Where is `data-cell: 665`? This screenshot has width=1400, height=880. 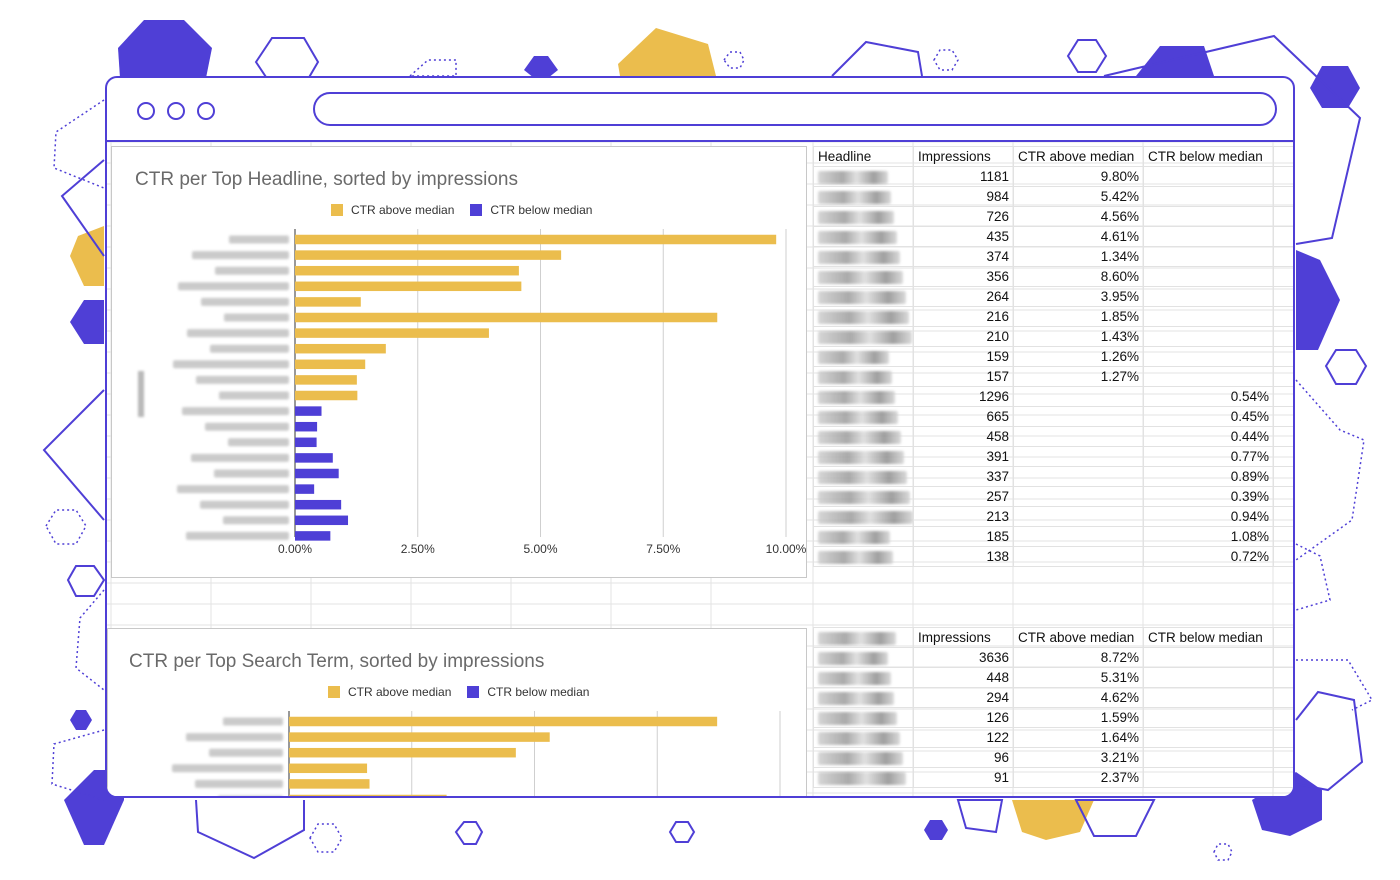 data-cell: 665 is located at coordinates (963, 416).